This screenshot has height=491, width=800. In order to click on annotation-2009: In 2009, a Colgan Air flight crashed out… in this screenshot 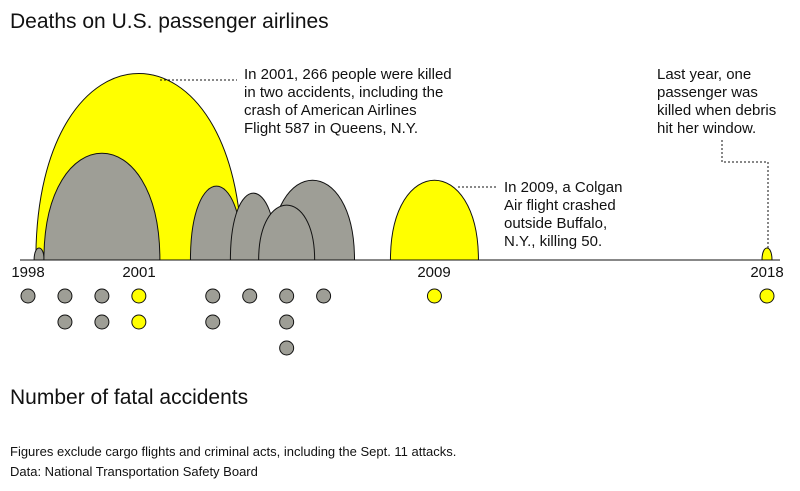, I will do `click(563, 214)`.